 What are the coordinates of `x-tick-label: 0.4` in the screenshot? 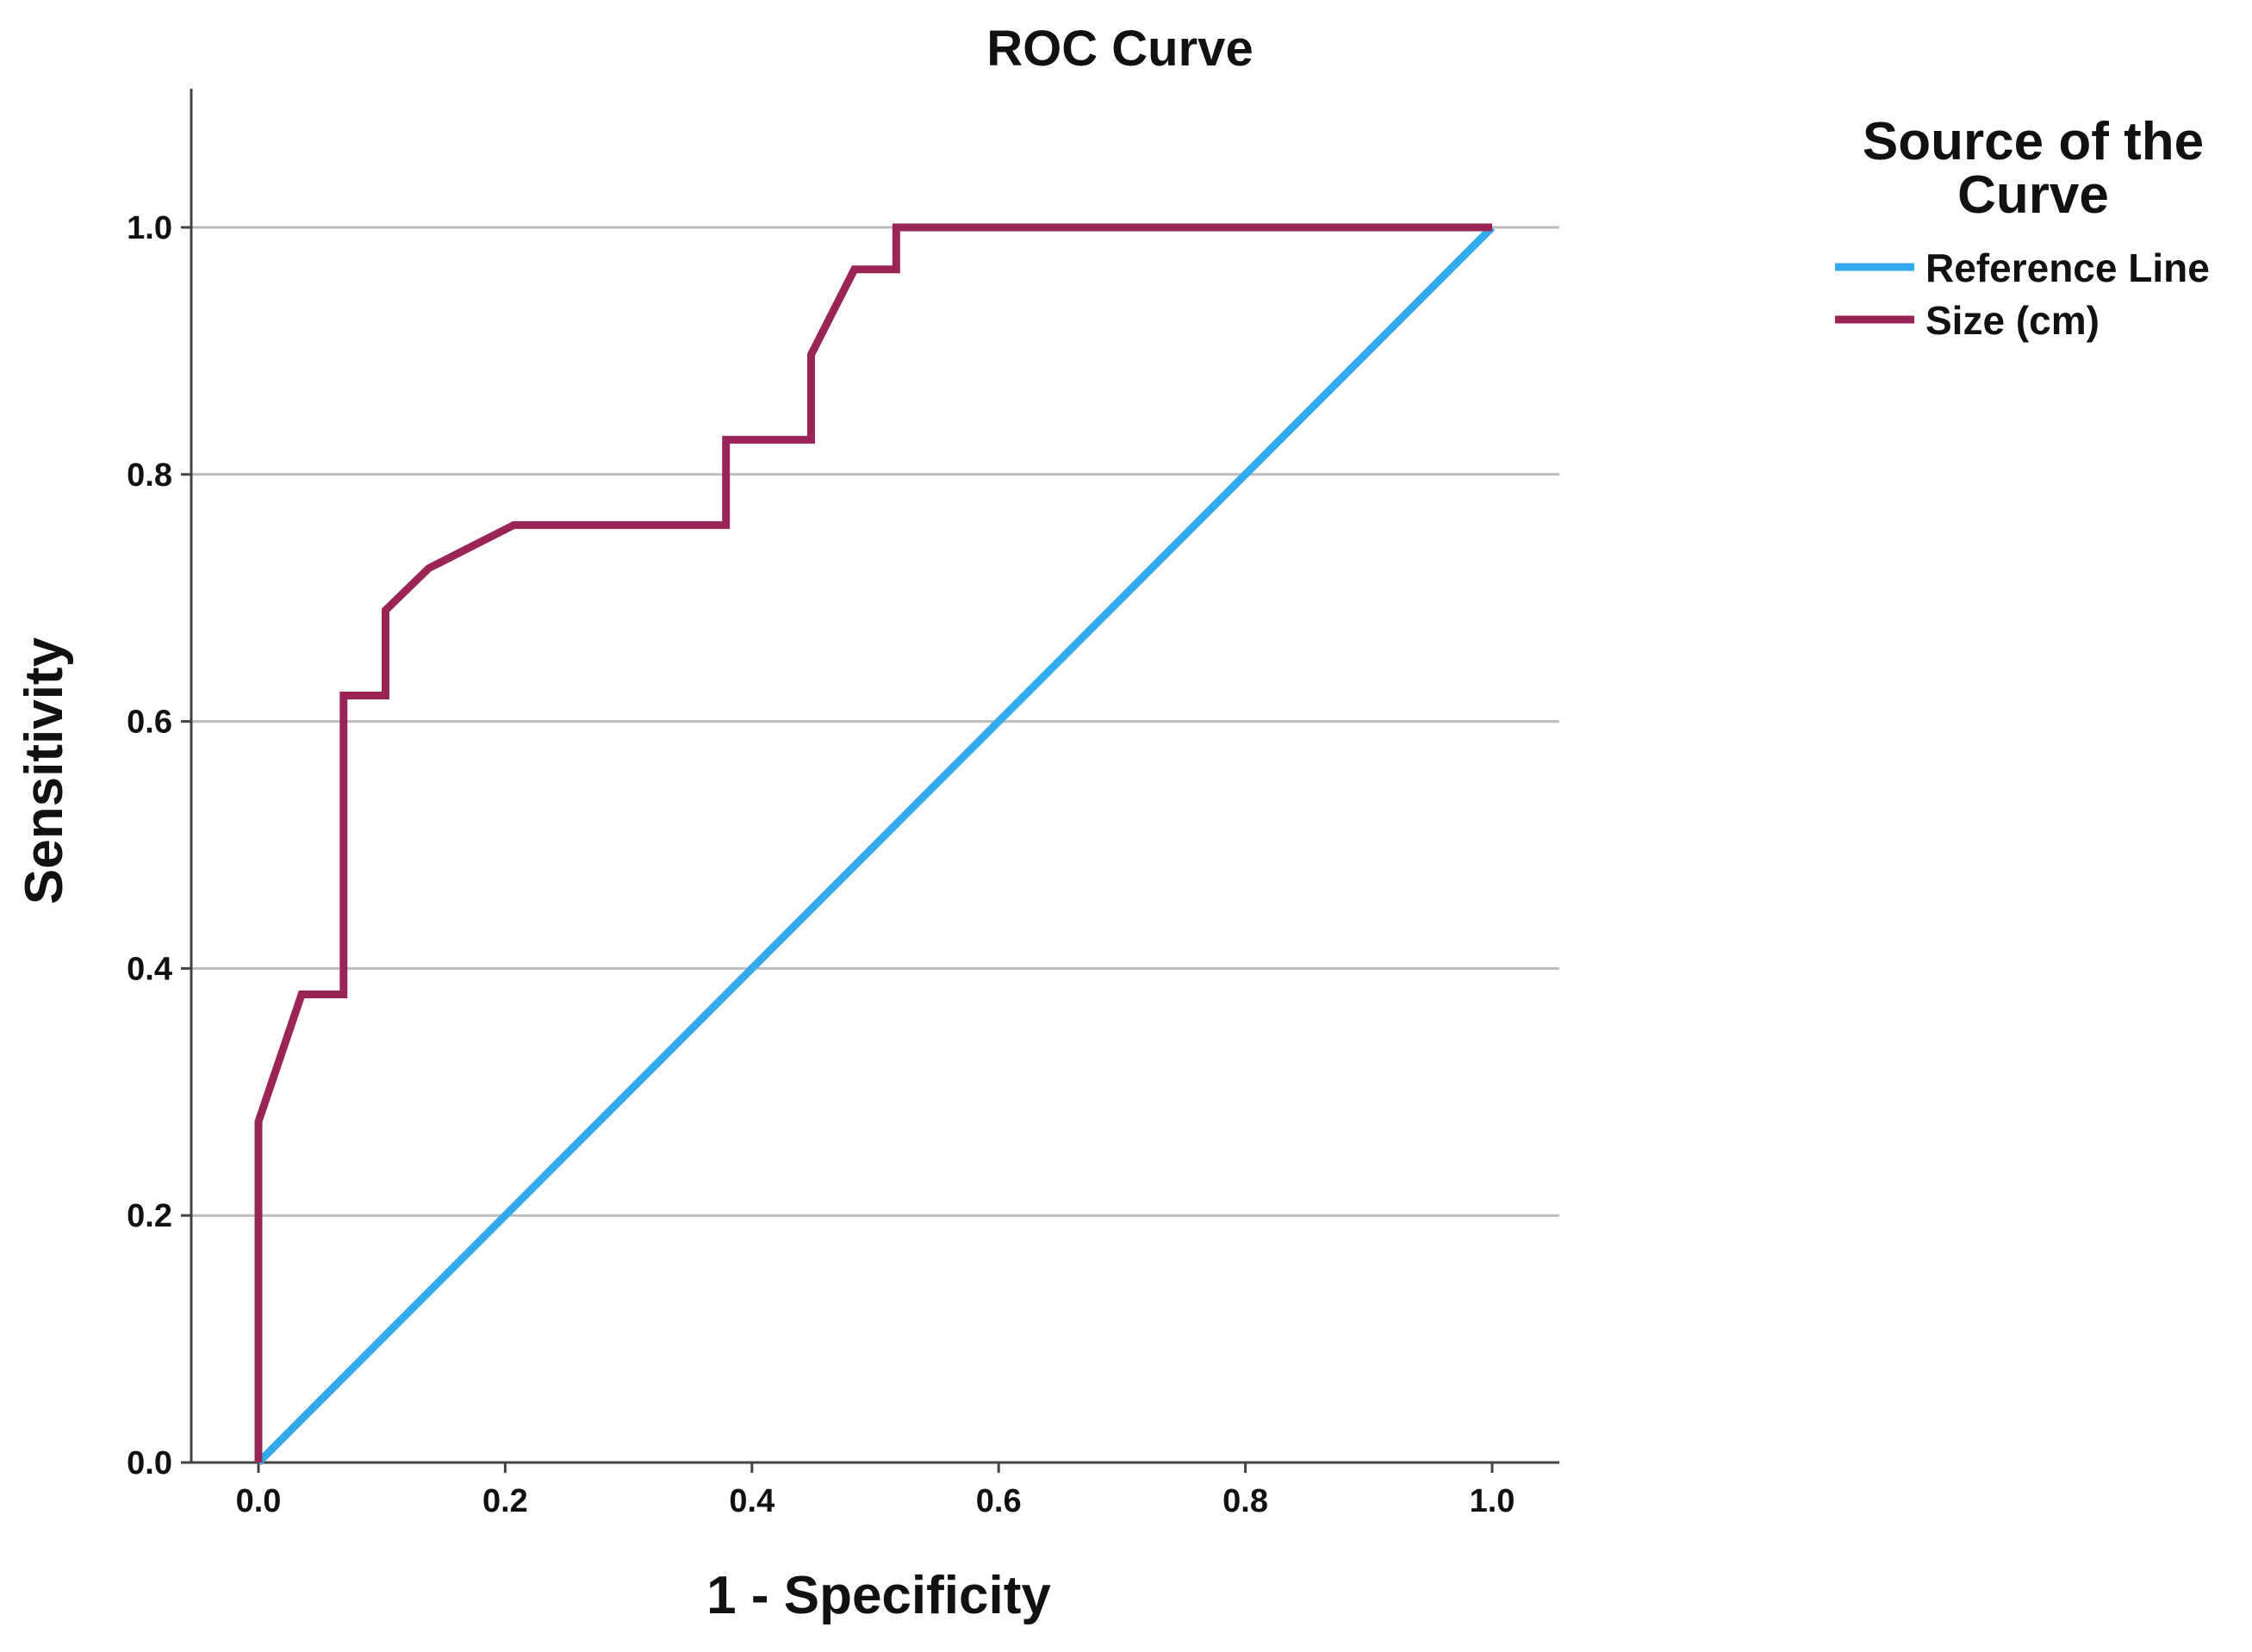 It's located at (752, 1501).